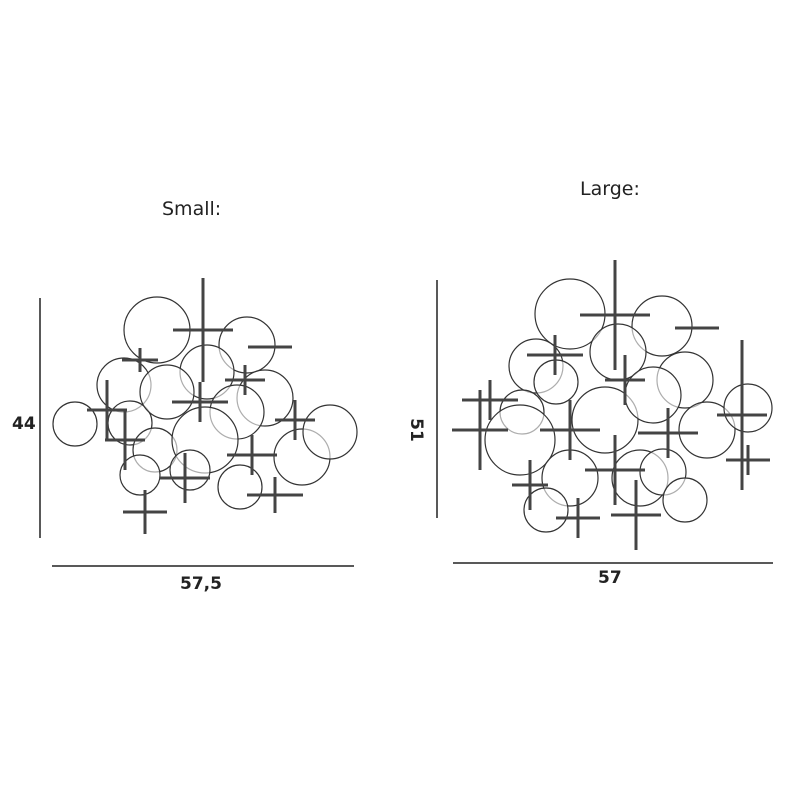 The image size is (800, 800). Describe the element at coordinates (192, 209) in the screenshot. I see `small-title: Small:` at that location.